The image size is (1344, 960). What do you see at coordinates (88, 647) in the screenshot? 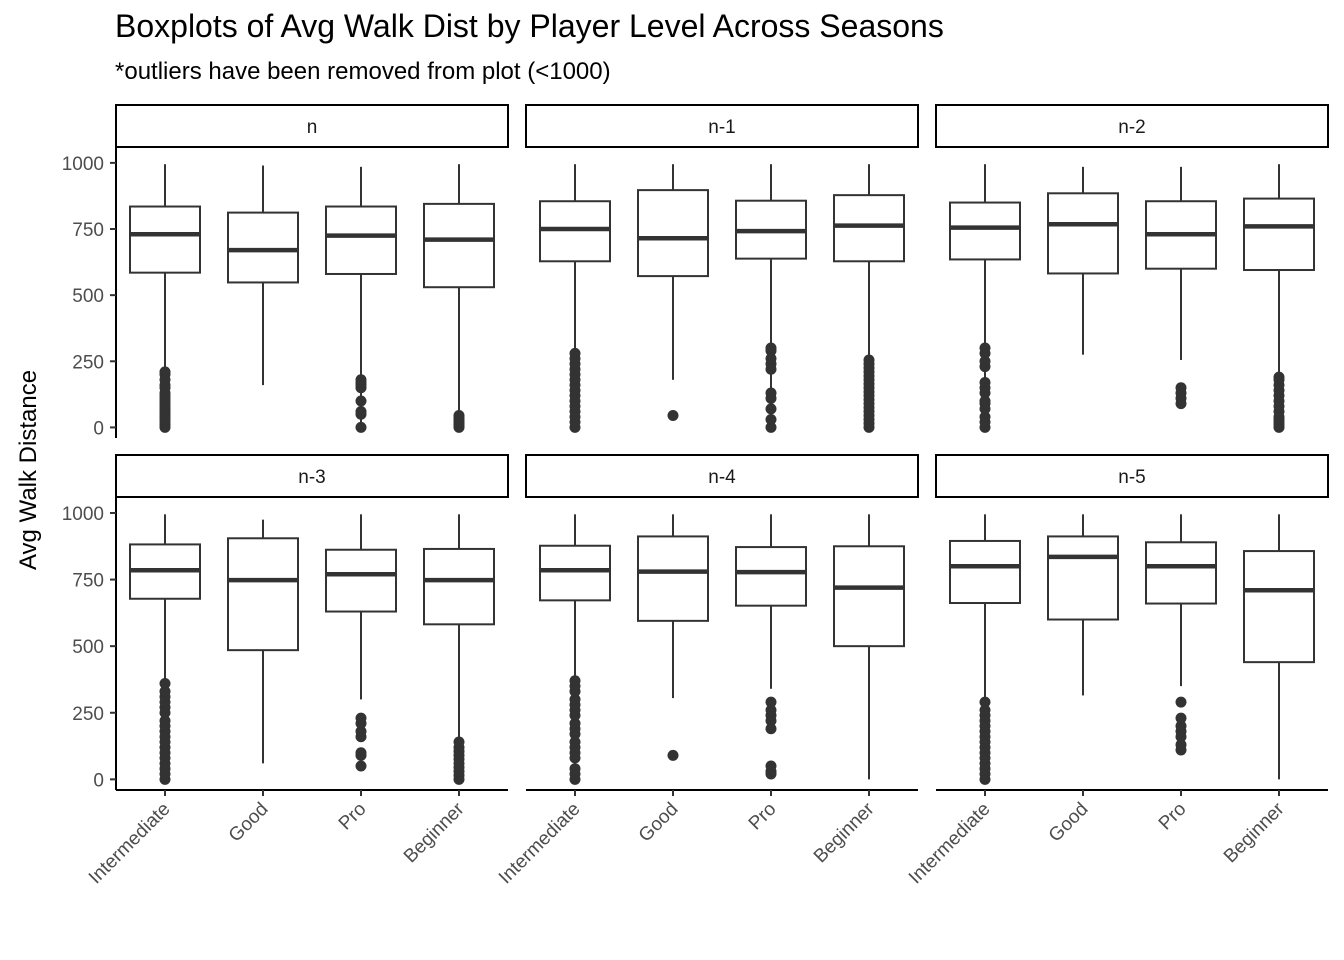
I see `y-tick-label: 500` at bounding box center [88, 647].